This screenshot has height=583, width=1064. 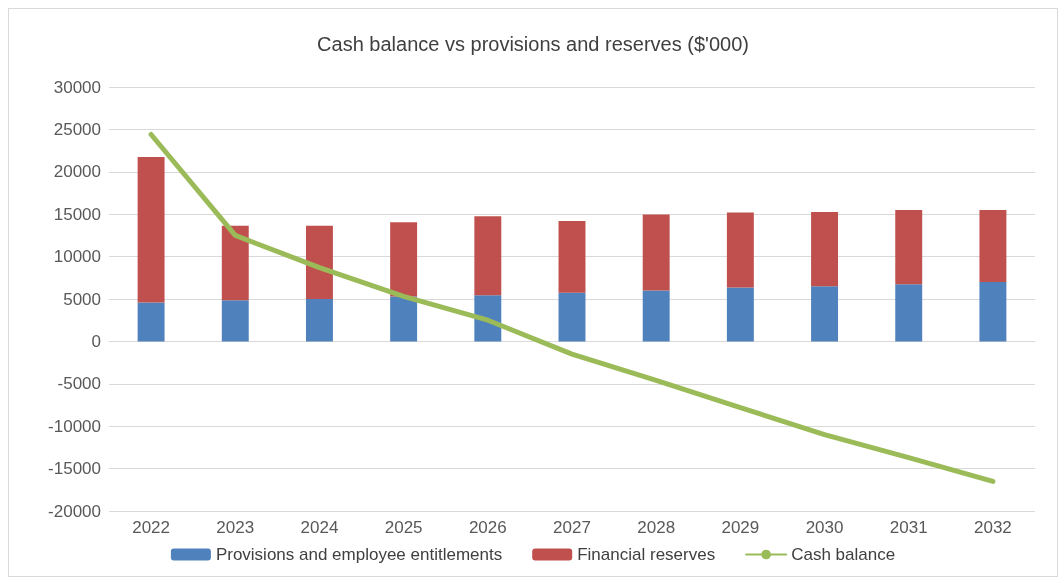 What do you see at coordinates (319, 527) in the screenshot?
I see `x-tick-label: 2024` at bounding box center [319, 527].